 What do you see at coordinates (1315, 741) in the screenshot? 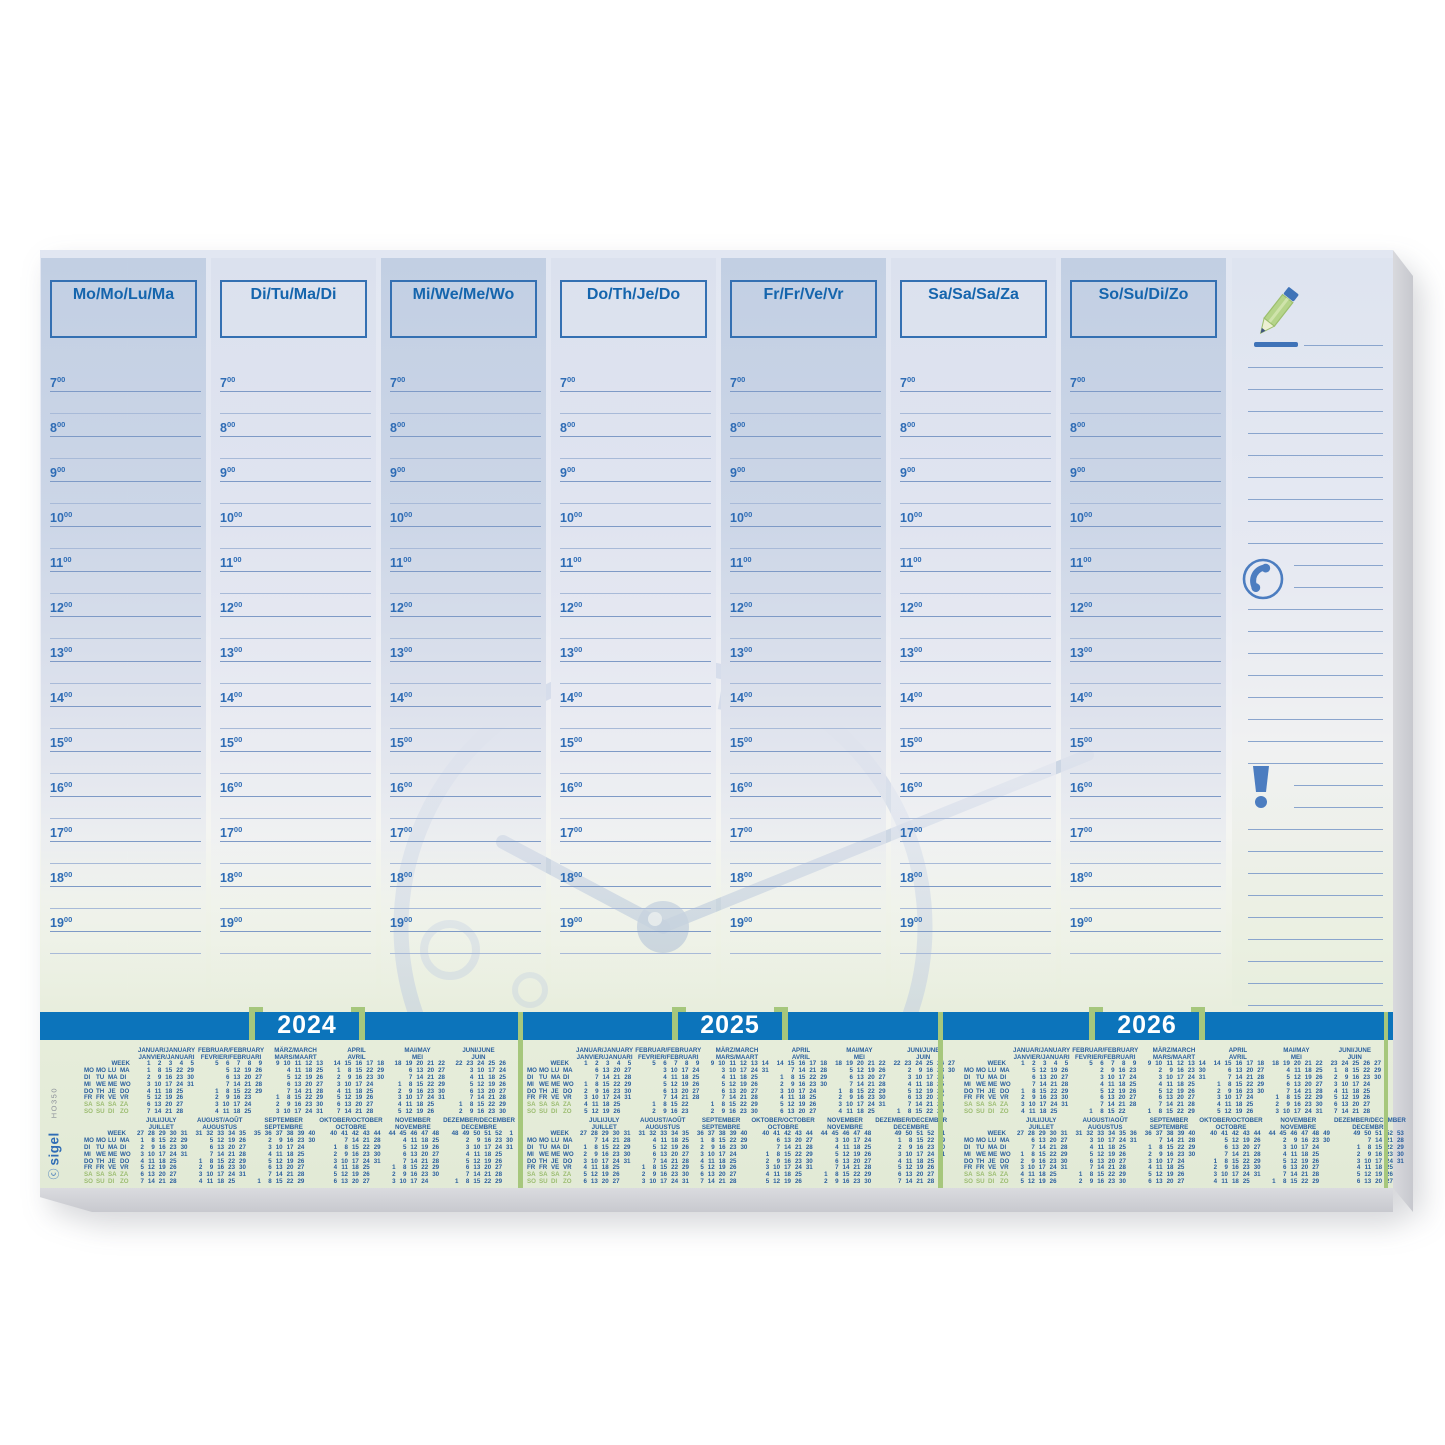
I see `notes-line` at bounding box center [1315, 741].